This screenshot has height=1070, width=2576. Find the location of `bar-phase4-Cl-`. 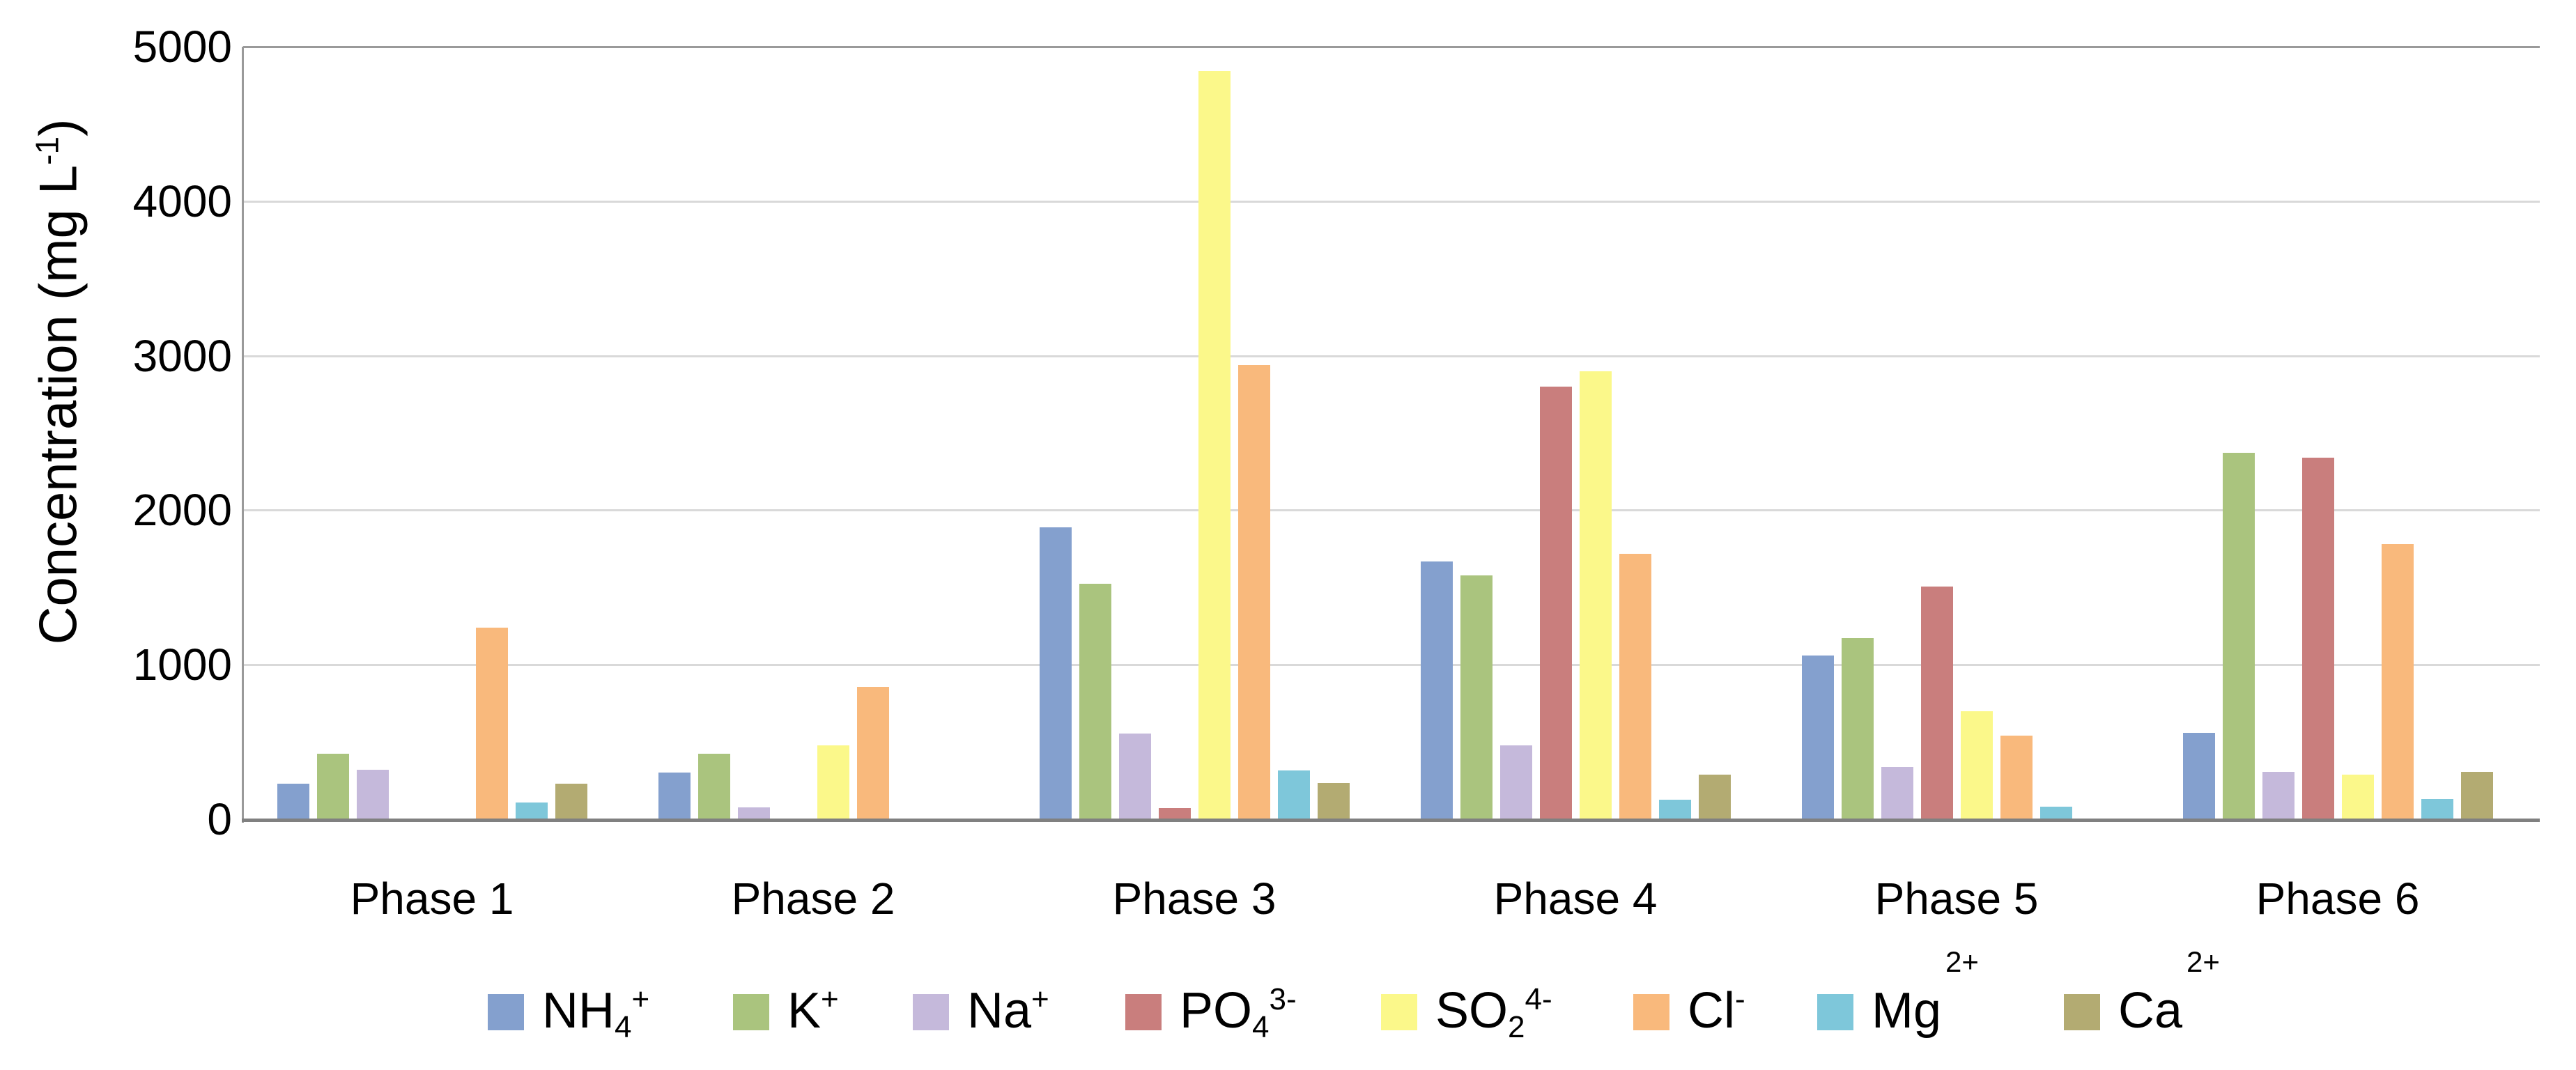

bar-phase4-Cl- is located at coordinates (1635, 686).